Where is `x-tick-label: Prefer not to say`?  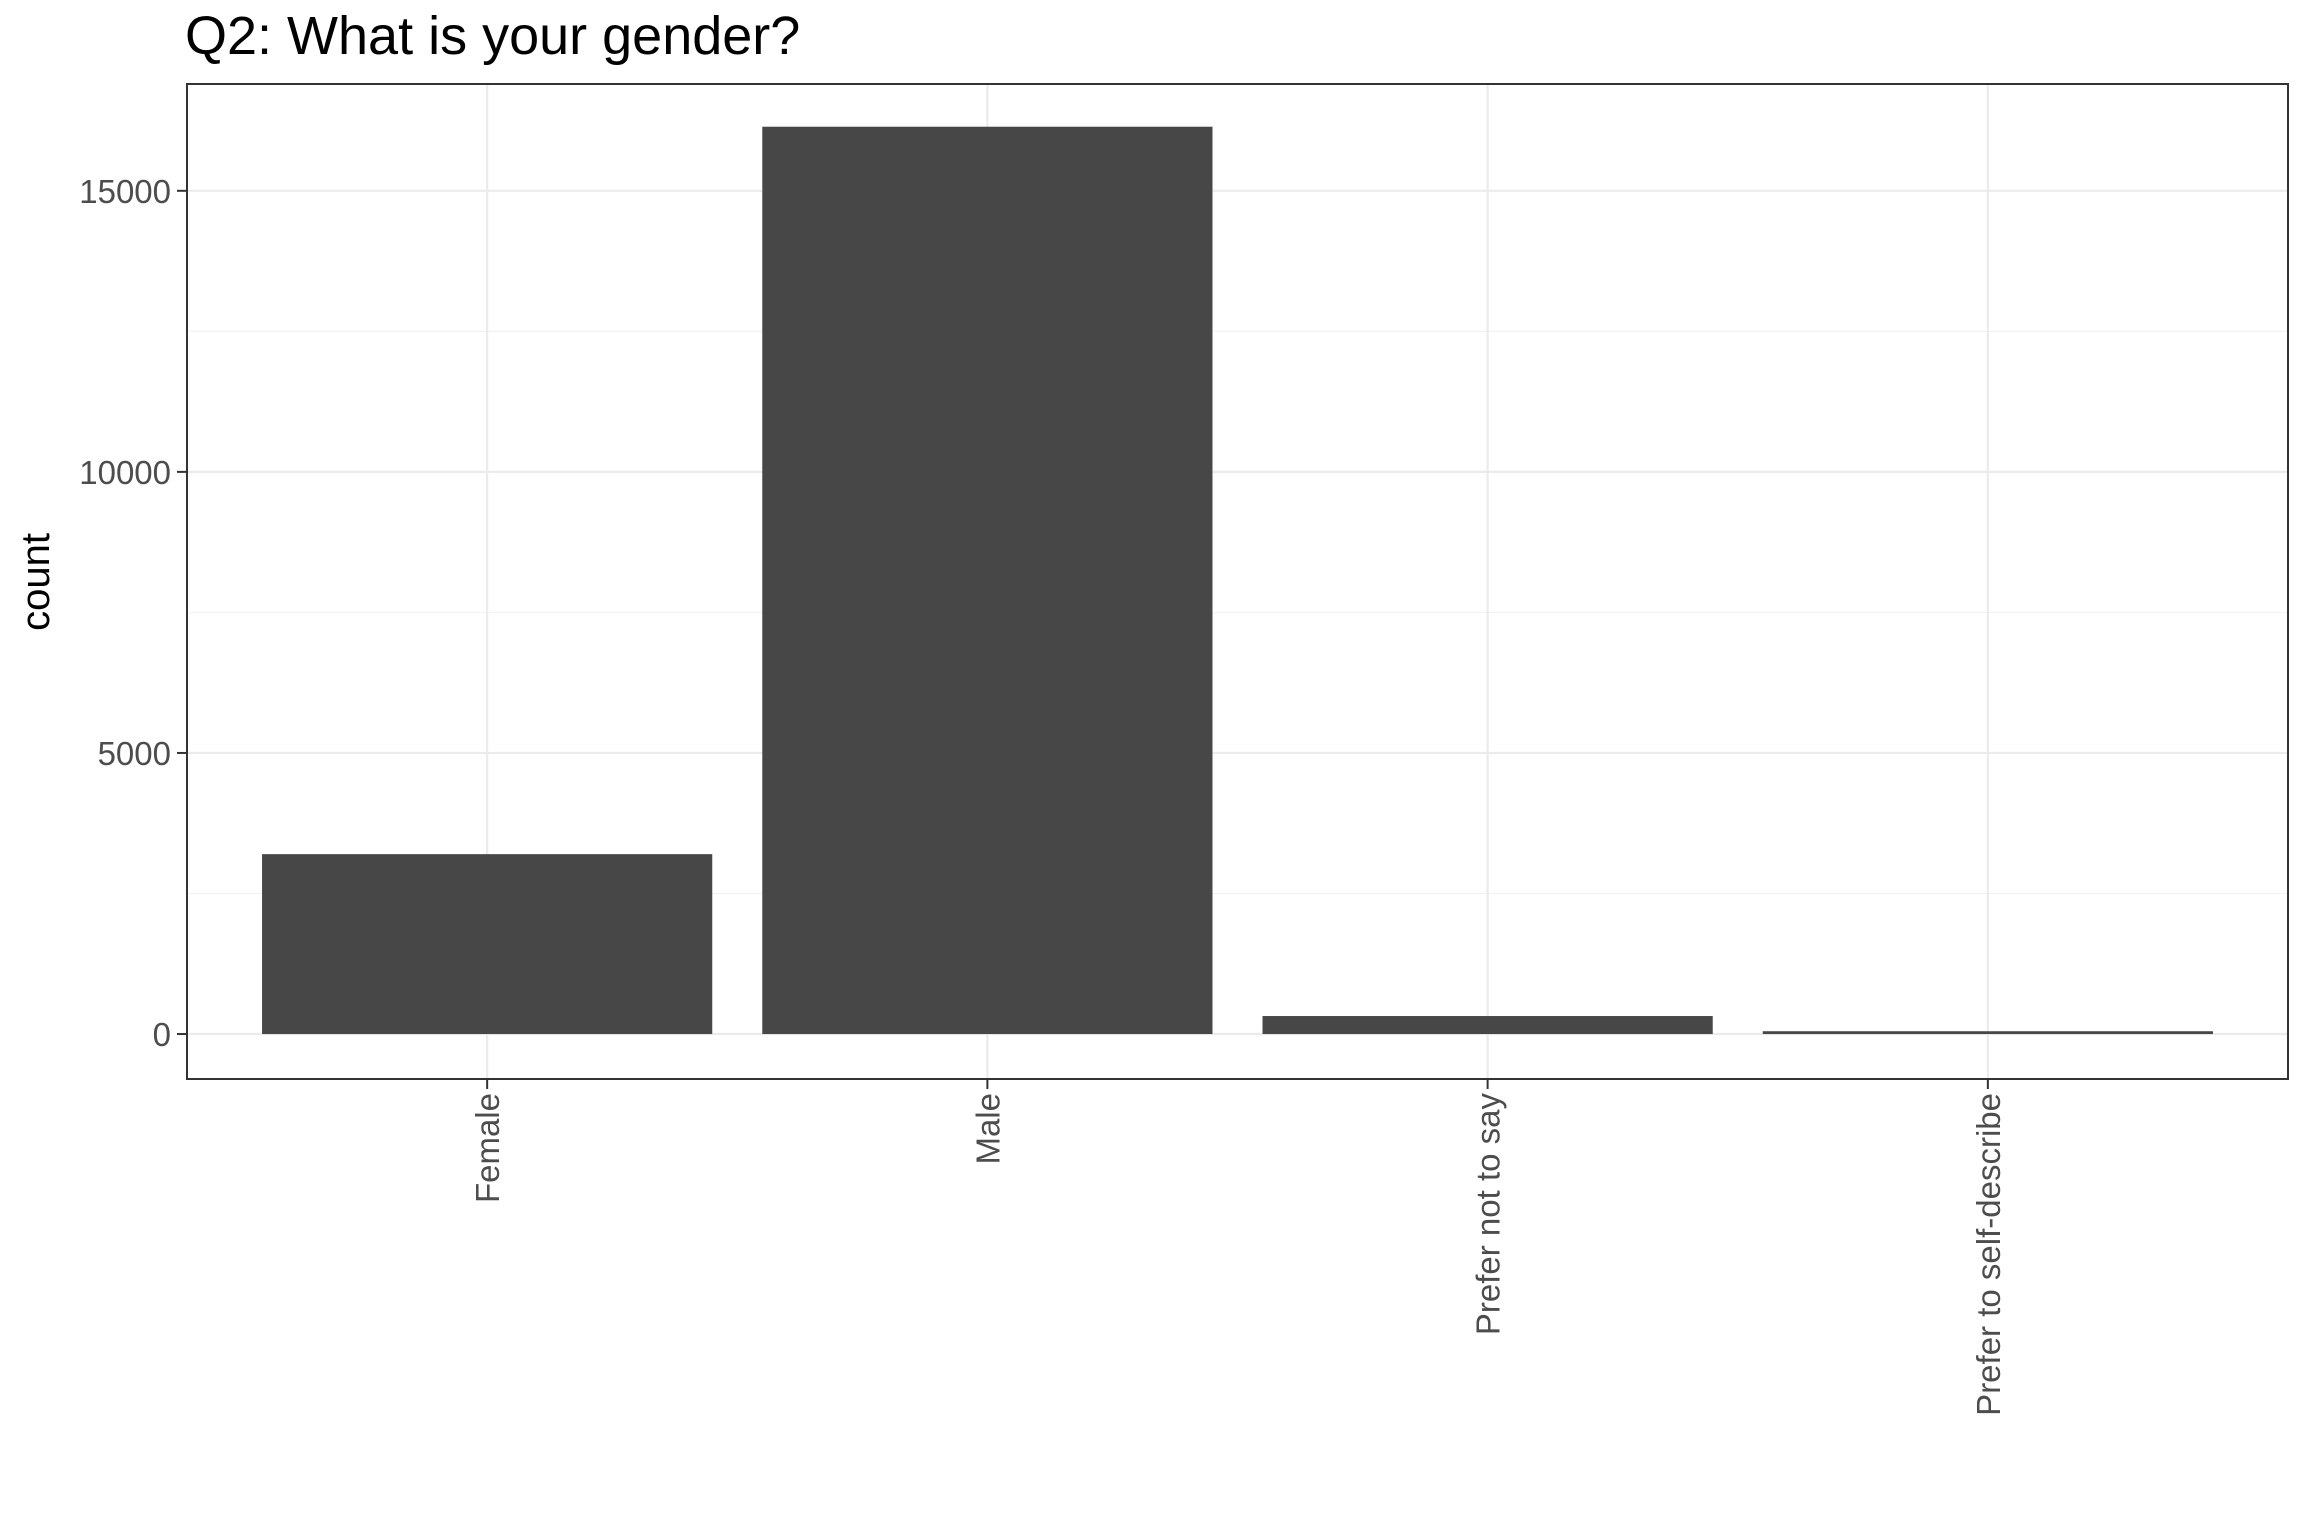
x-tick-label: Prefer not to say is located at coordinates (1488, 1214).